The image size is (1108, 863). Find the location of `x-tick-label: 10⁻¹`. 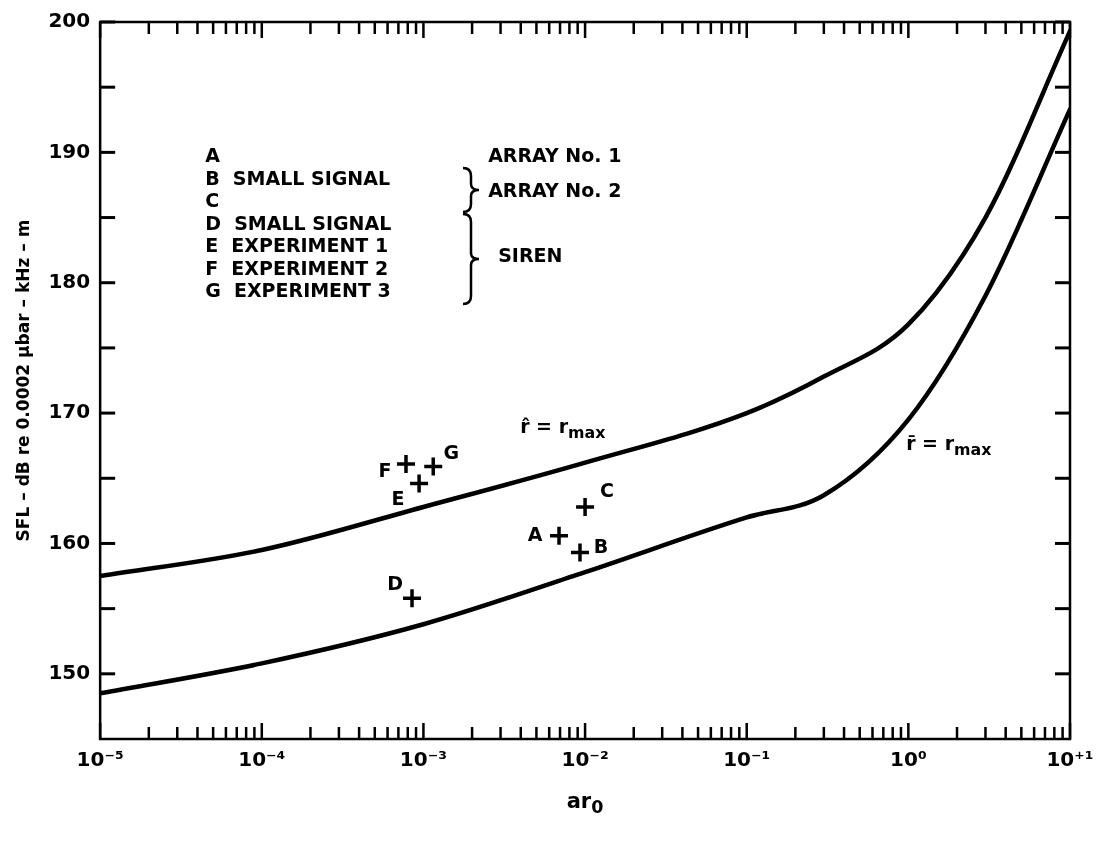

x-tick-label: 10⁻¹ is located at coordinates (747, 759).